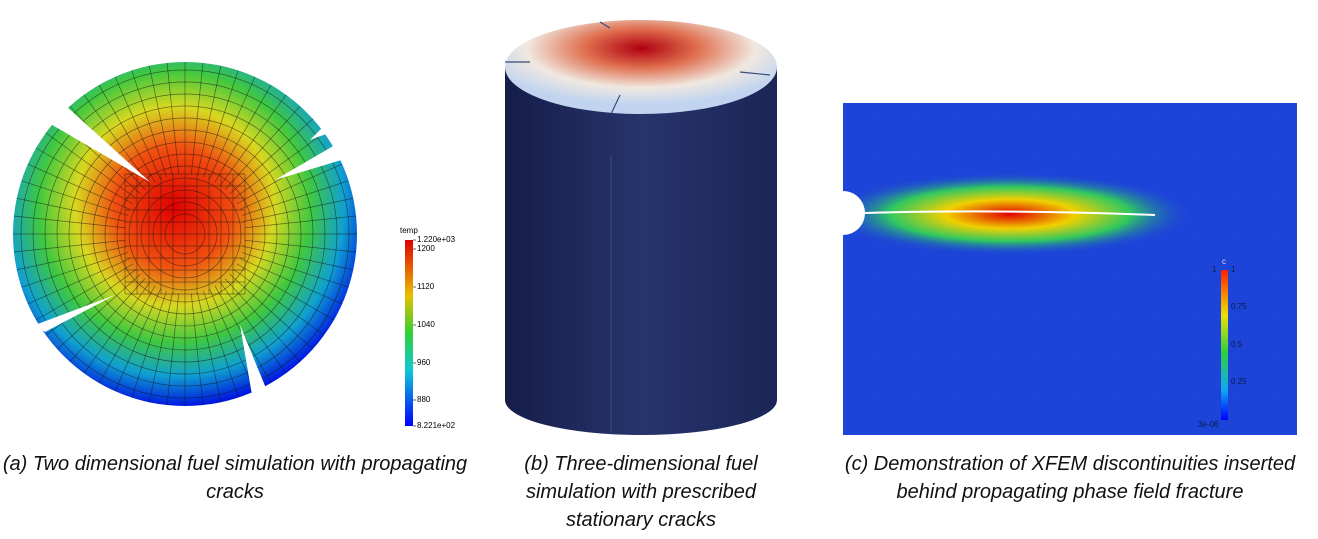 The image size is (1318, 539). What do you see at coordinates (843, 213) in the screenshot?
I see `notch` at bounding box center [843, 213].